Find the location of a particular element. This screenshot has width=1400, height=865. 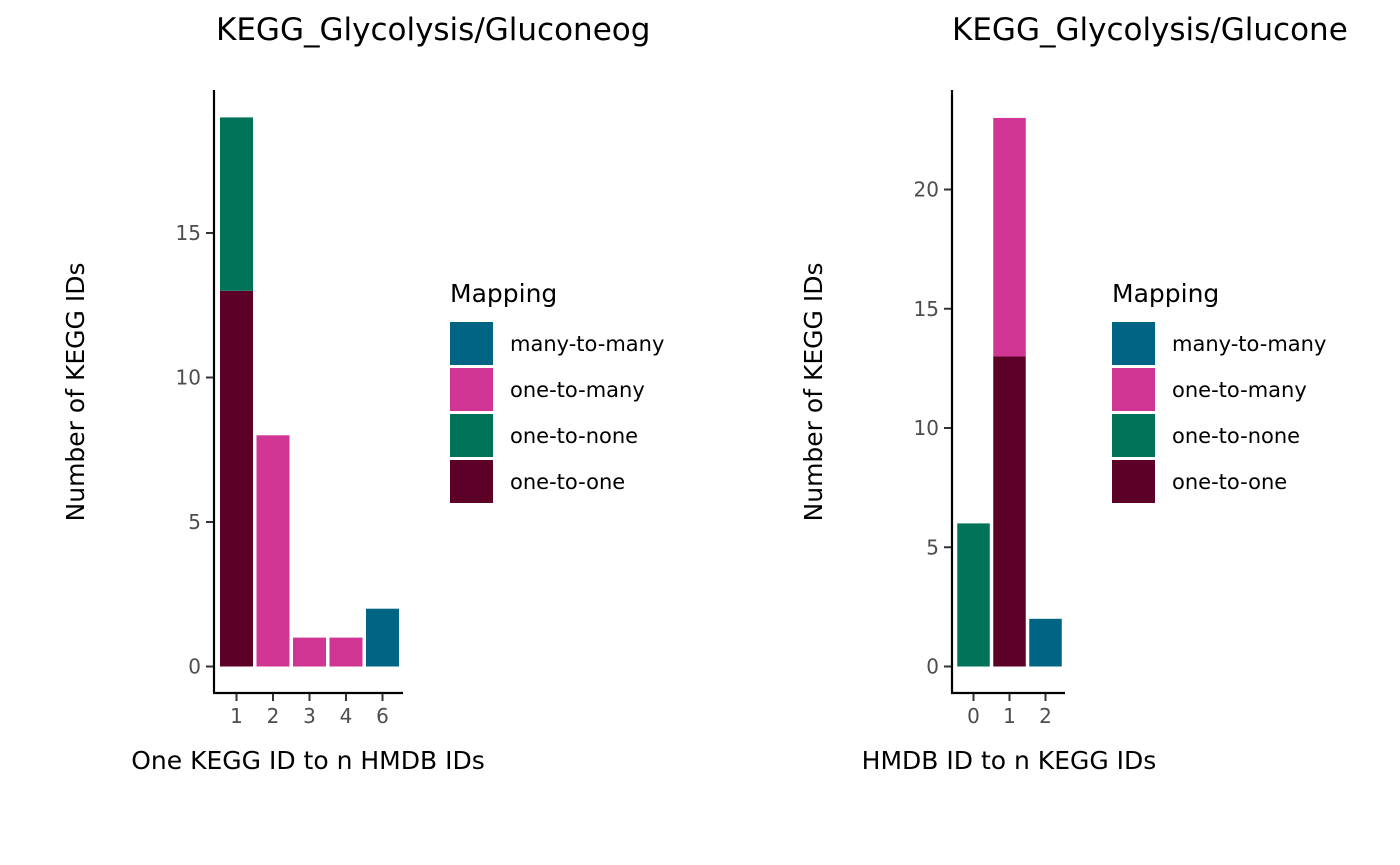

y-tick-label: 20 is located at coordinates (926, 190).